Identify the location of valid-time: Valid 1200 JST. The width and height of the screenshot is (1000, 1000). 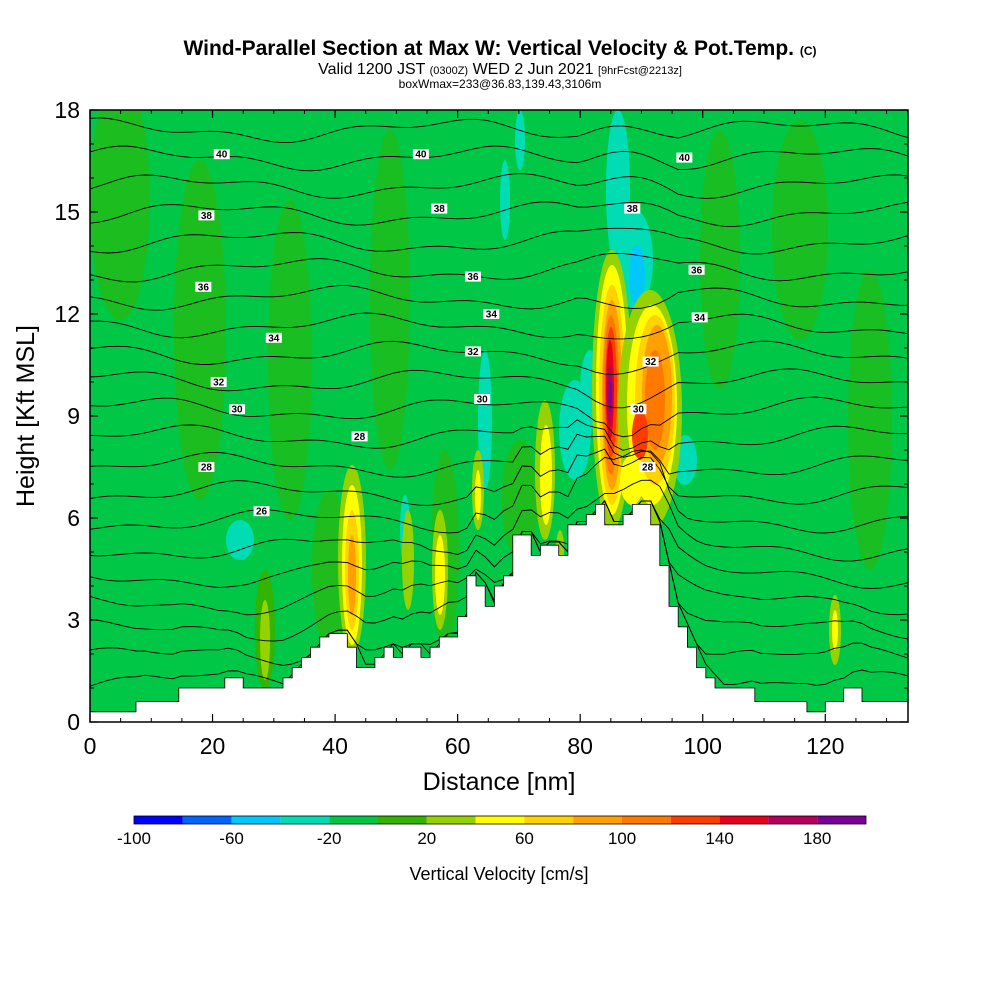
(372, 69).